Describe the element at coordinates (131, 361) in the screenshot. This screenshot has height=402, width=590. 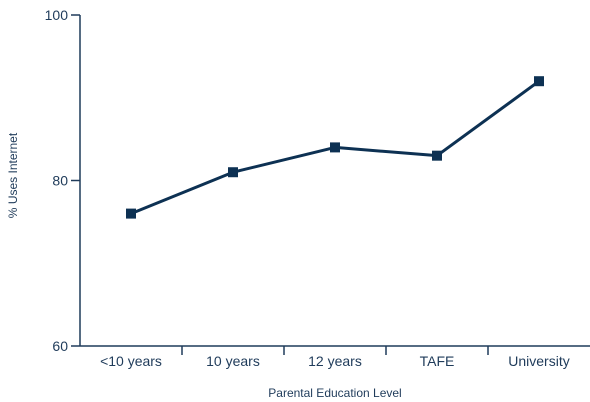
I see `x-tick-label-0: <10 years` at that location.